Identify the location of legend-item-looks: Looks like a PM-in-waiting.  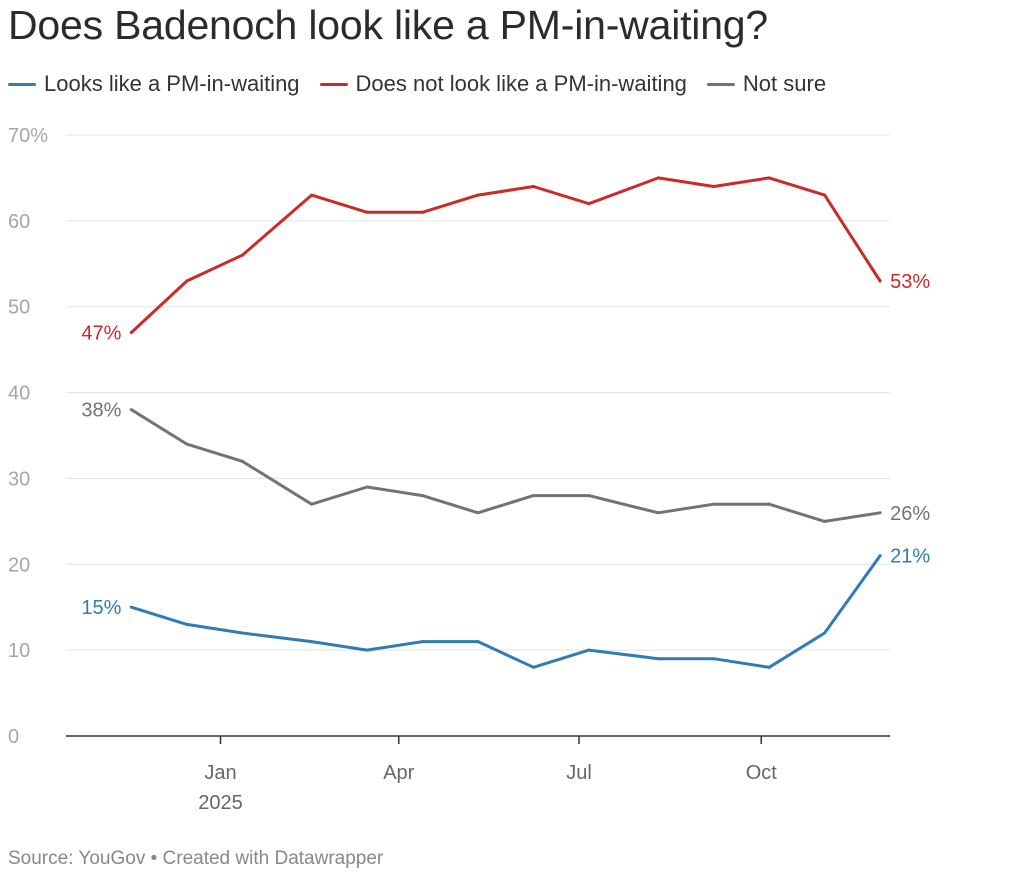
(154, 84).